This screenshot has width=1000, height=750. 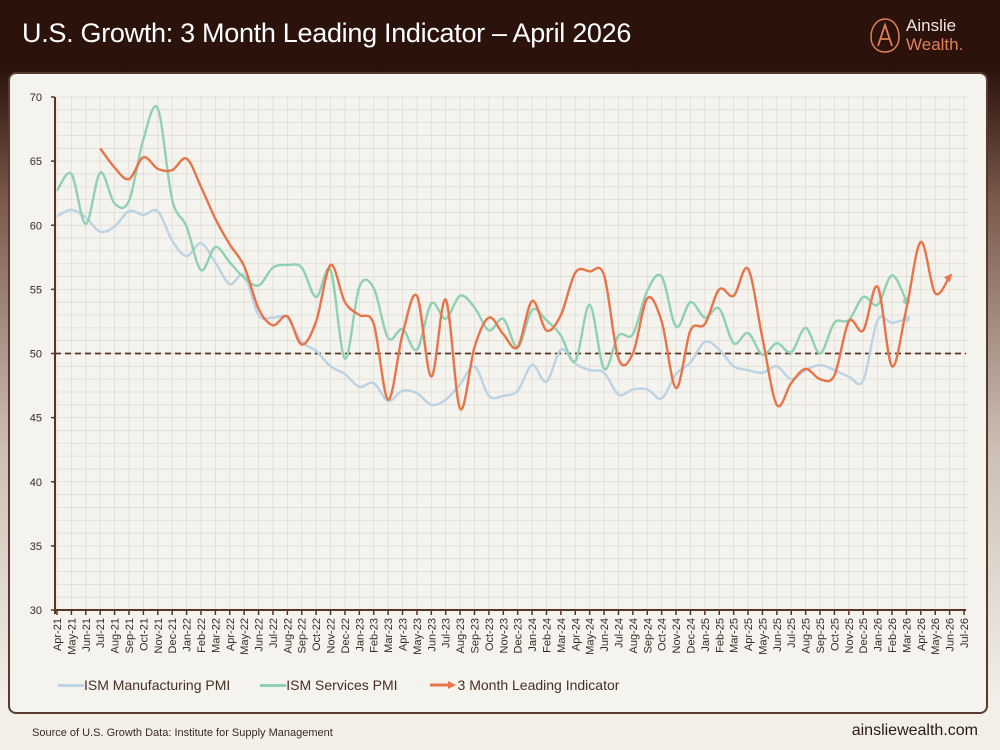 What do you see at coordinates (821, 635) in the screenshot?
I see `x-tick-label: Sep-25` at bounding box center [821, 635].